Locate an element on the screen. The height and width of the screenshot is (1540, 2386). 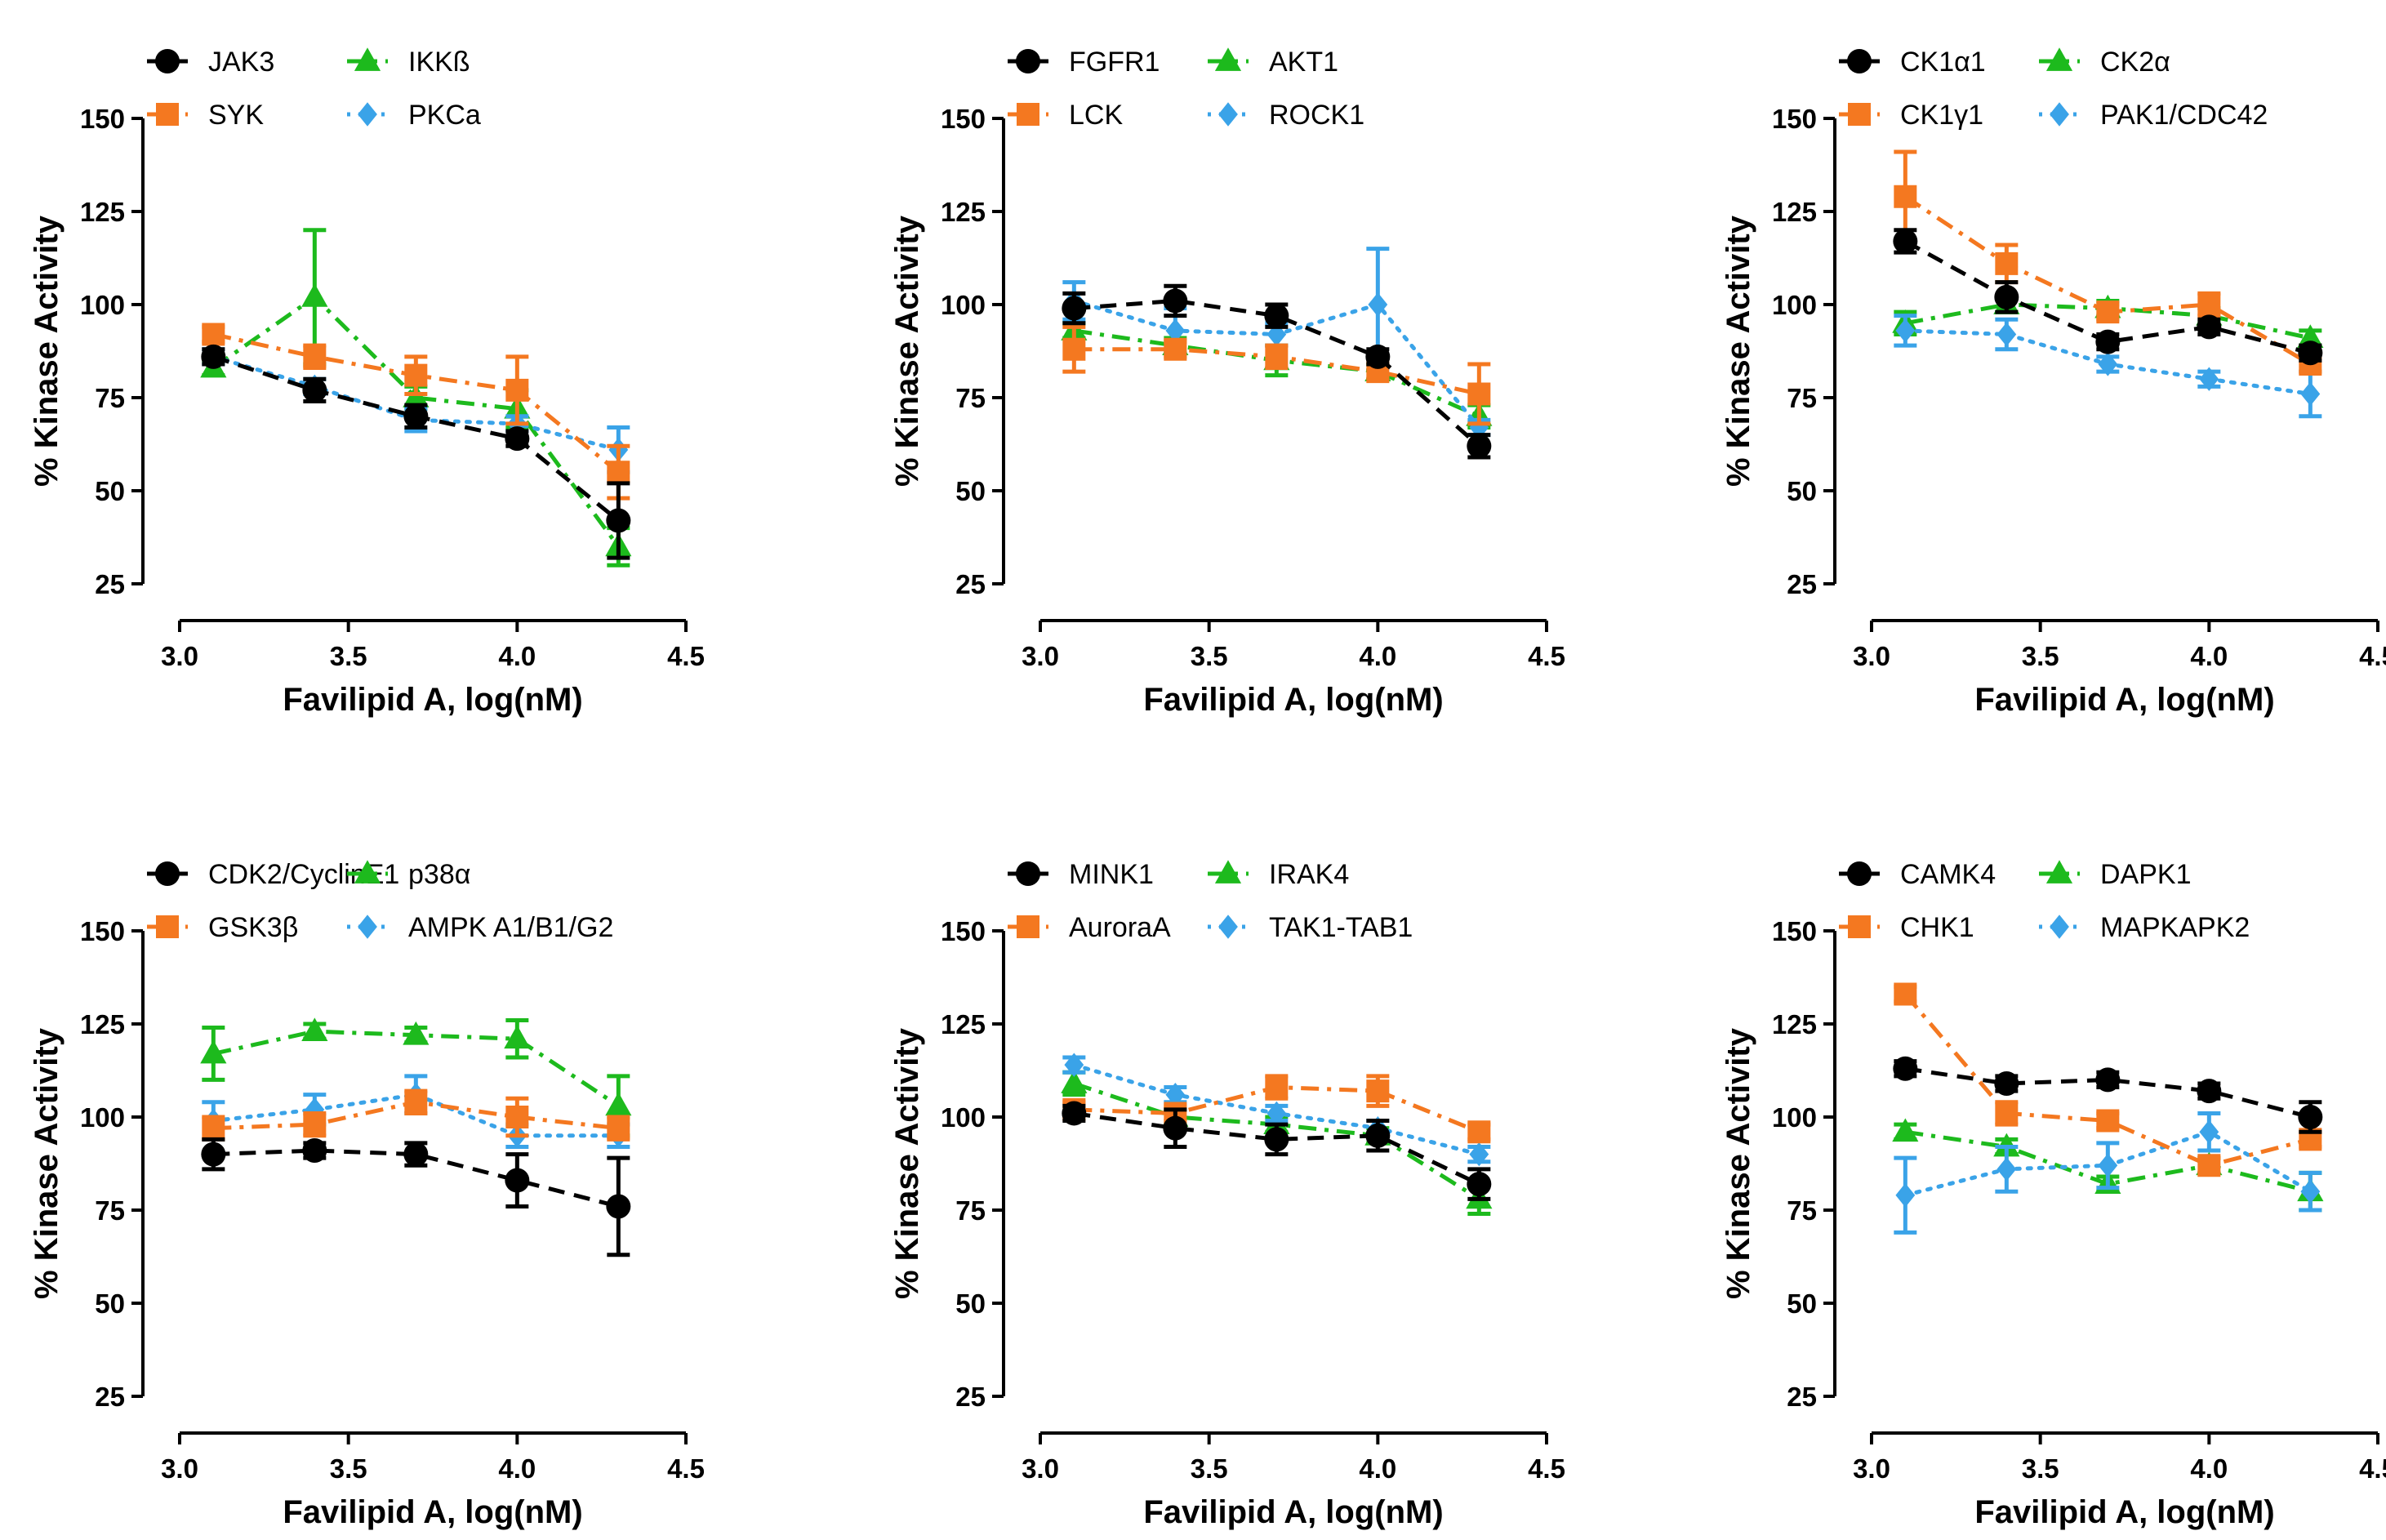
legend-item-JAK3: JAK3 is located at coordinates (211, 62).